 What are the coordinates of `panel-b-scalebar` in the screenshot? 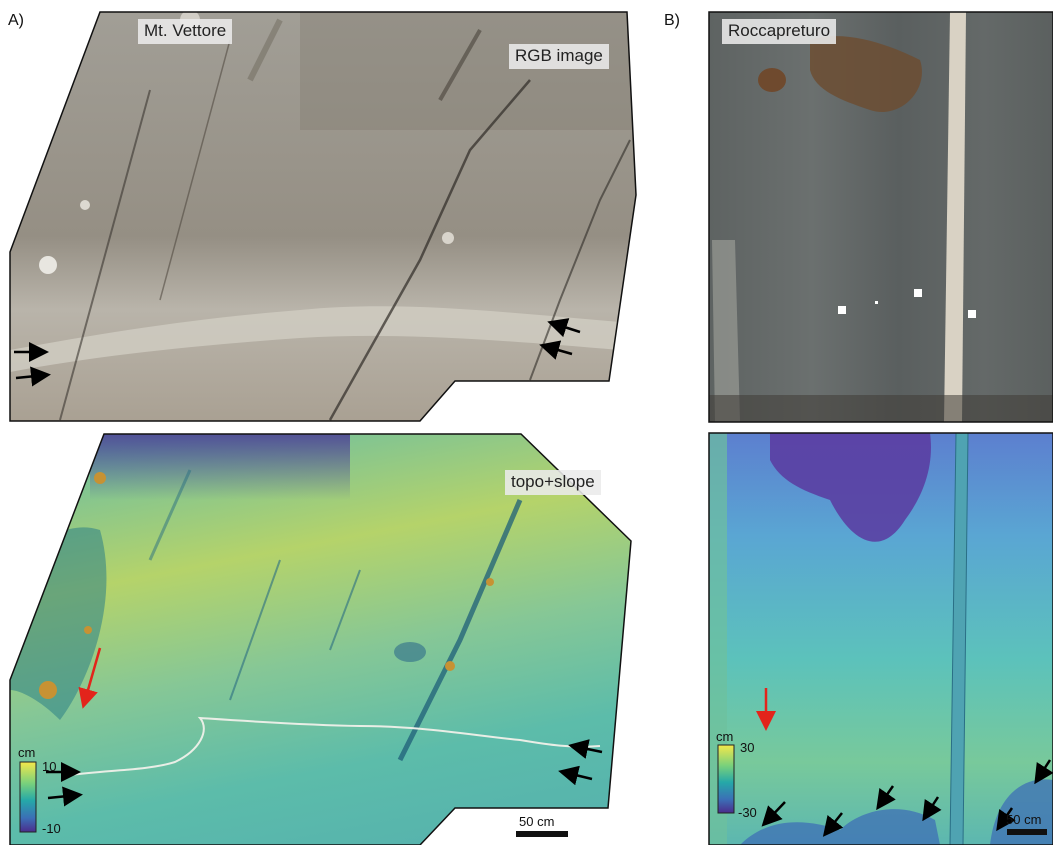 It's located at (1027, 832).